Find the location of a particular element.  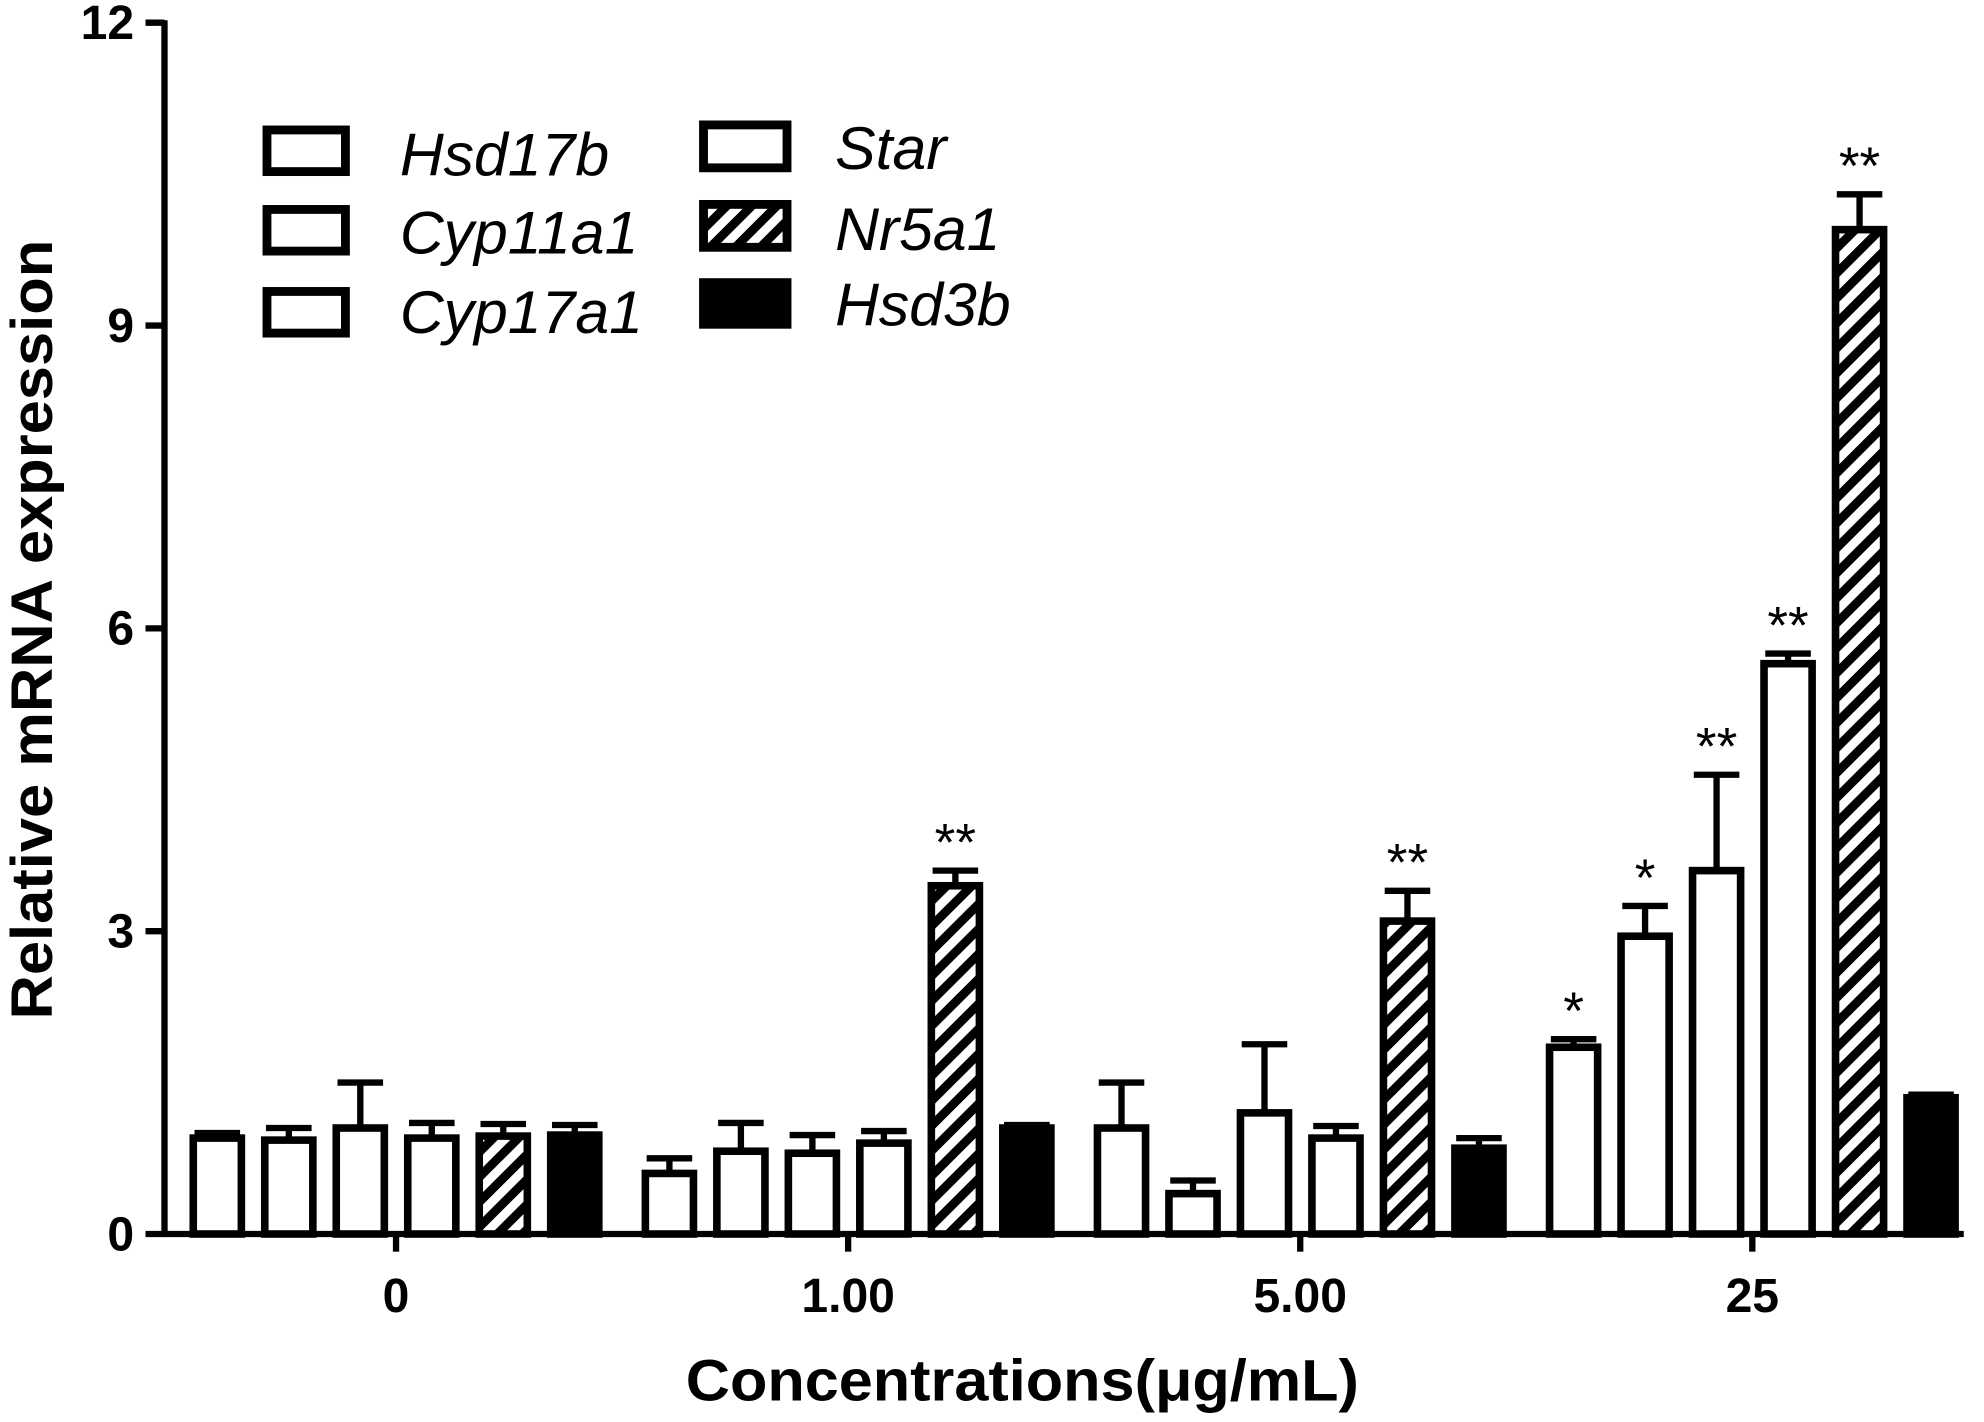

legend-swatch-hsd3b is located at coordinates (745, 303).